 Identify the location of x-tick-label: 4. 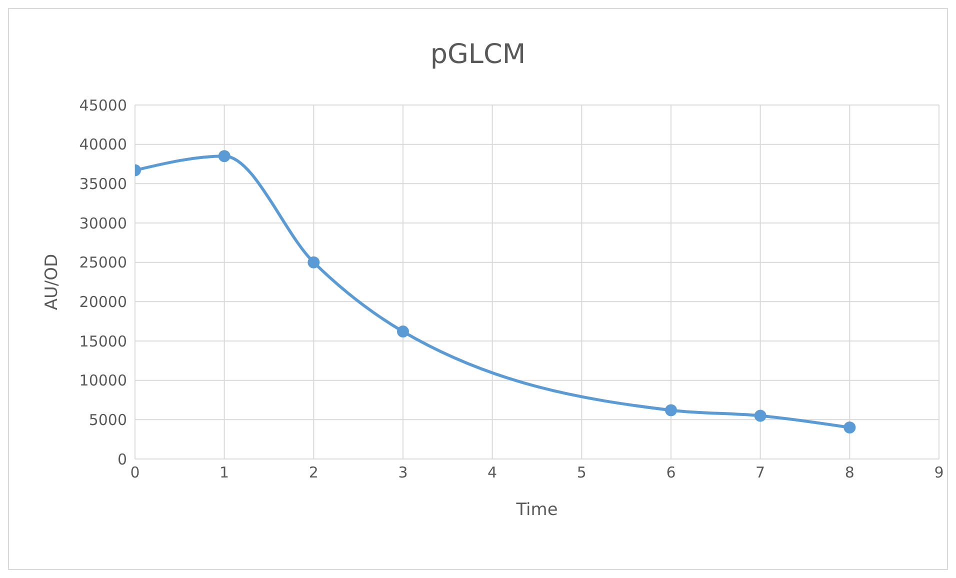
(493, 473).